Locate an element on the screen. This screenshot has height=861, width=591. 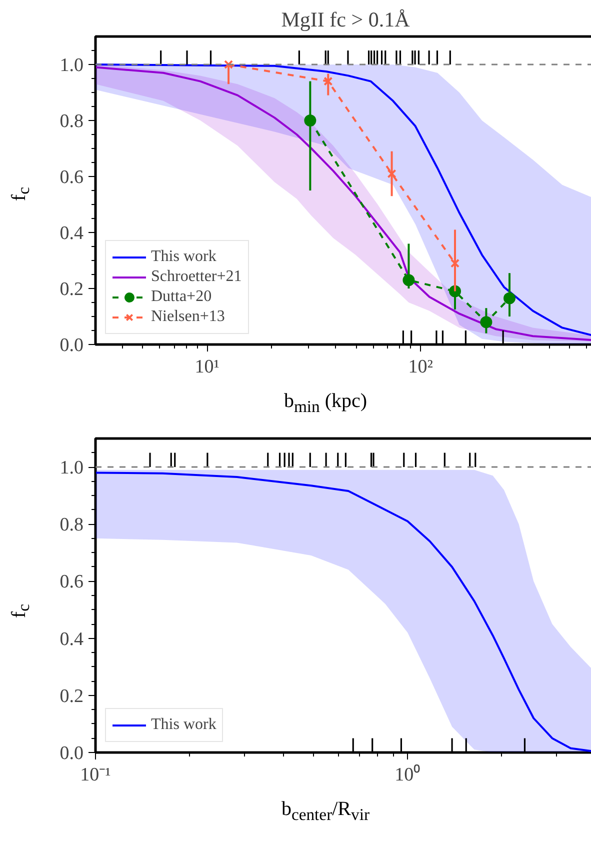
chart-title: MgII fc > 0.1Å is located at coordinates (346, 20).